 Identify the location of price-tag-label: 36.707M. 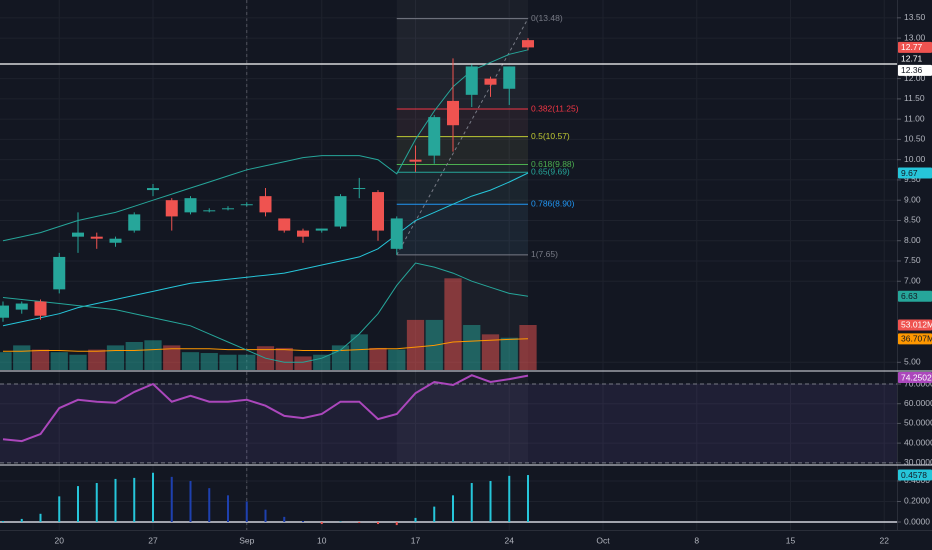
(916, 339).